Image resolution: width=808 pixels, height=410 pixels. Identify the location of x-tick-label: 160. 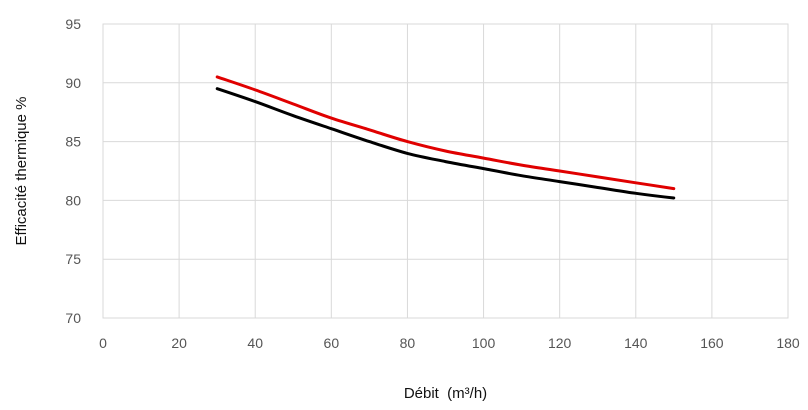
(712, 343).